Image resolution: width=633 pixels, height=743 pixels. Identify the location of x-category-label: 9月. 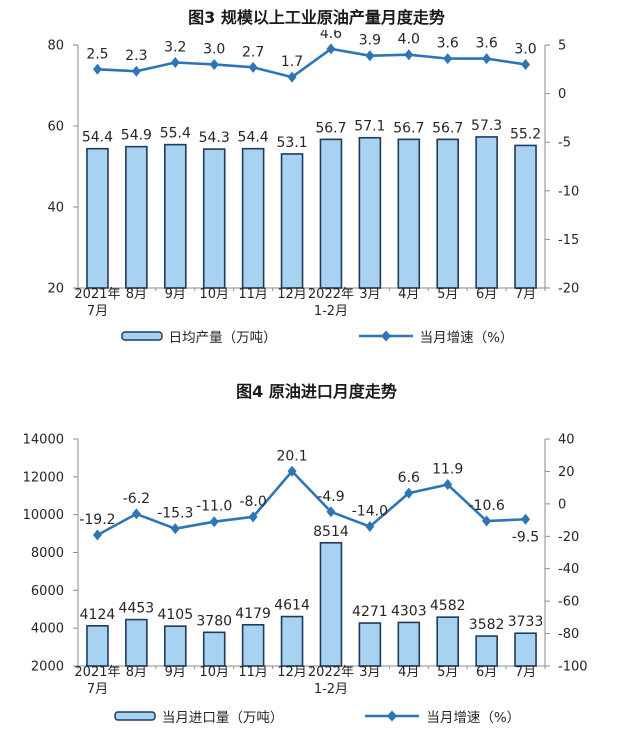
(175, 294).